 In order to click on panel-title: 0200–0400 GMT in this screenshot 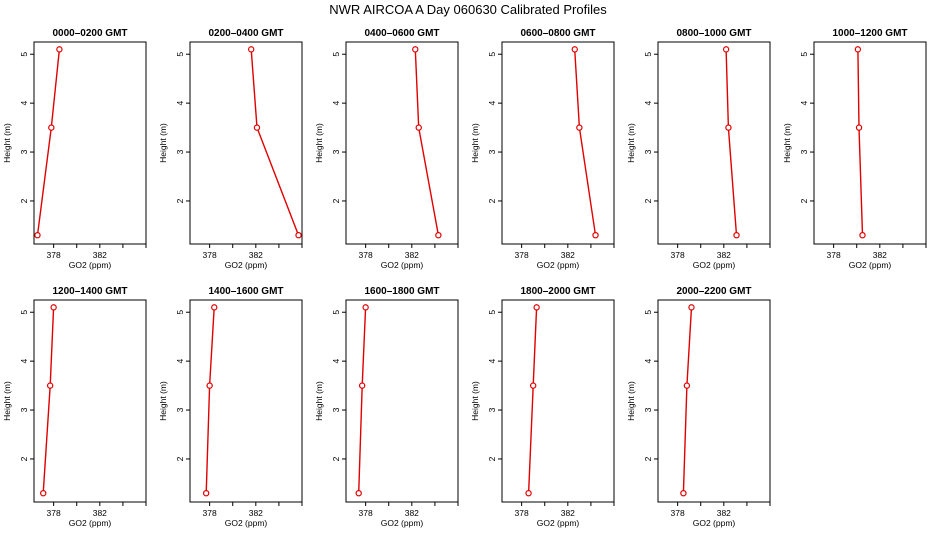, I will do `click(245, 33)`.